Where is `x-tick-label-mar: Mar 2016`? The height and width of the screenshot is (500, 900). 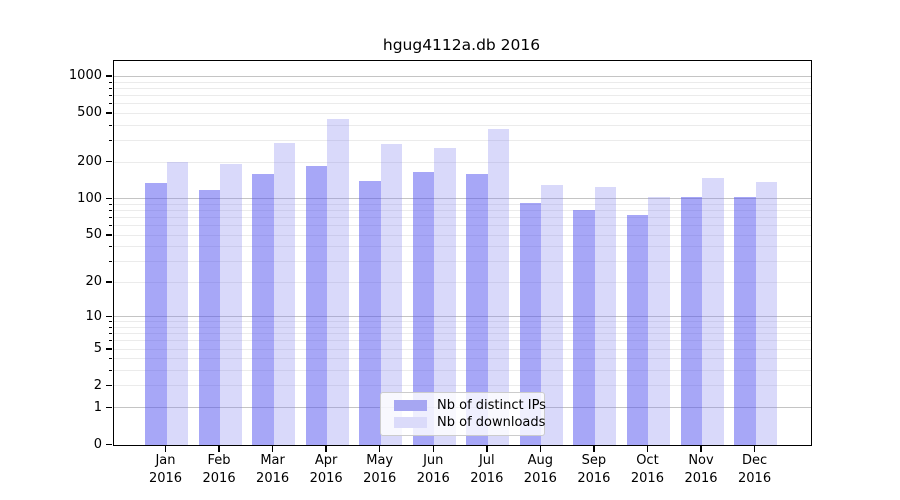
x-tick-label-mar: Mar 2016 is located at coordinates (273, 469).